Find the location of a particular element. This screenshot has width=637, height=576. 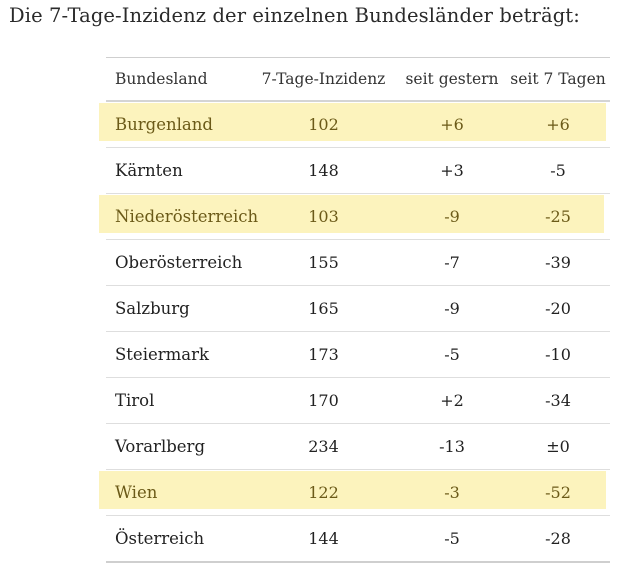

table-row: Steiermark 173 -5 -10 is located at coordinates (358, 355).